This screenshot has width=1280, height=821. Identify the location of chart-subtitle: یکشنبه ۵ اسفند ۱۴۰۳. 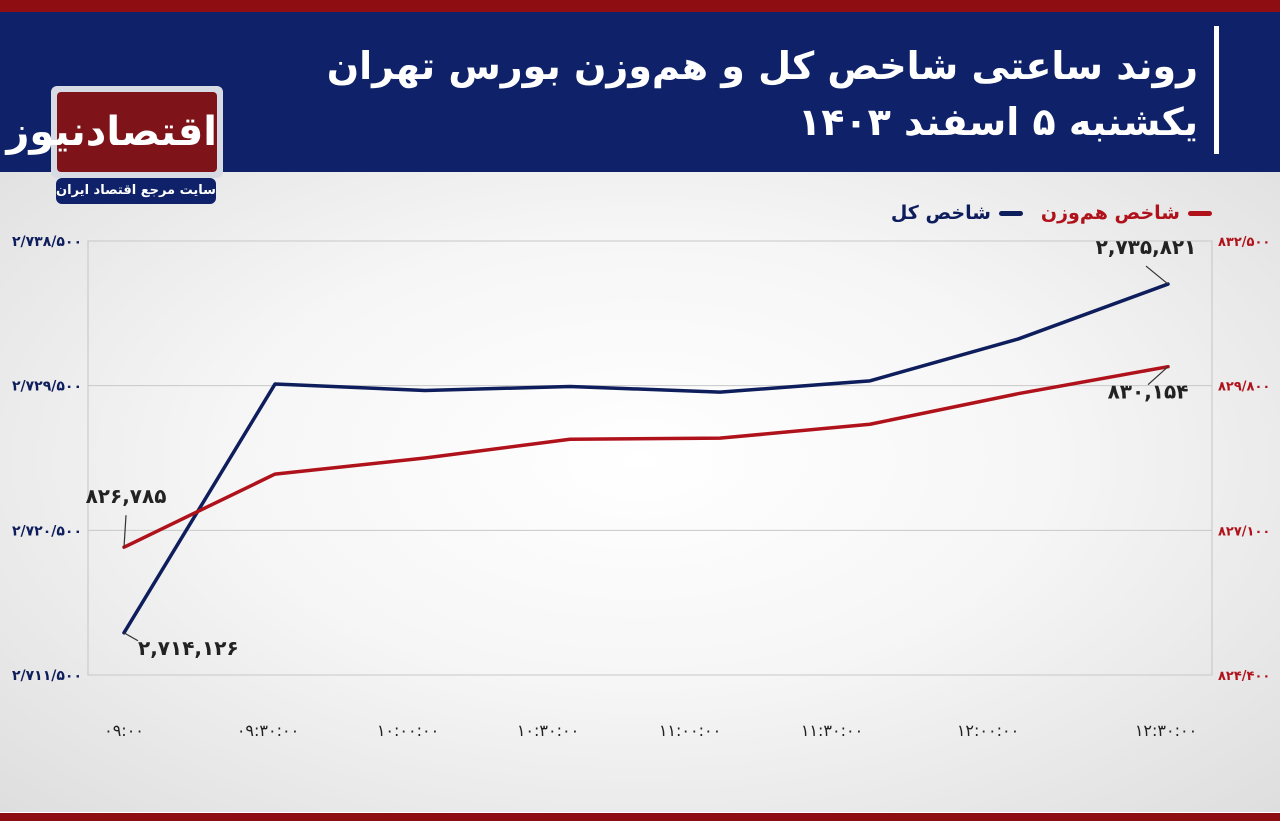
(998, 122).